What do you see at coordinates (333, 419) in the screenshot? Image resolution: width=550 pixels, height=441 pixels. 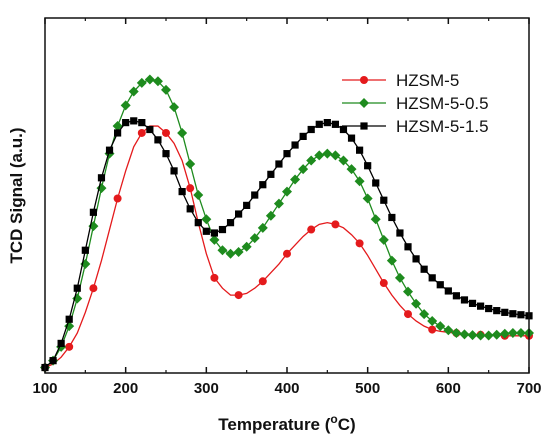 I see `x-axis-title-degree: o` at bounding box center [333, 419].